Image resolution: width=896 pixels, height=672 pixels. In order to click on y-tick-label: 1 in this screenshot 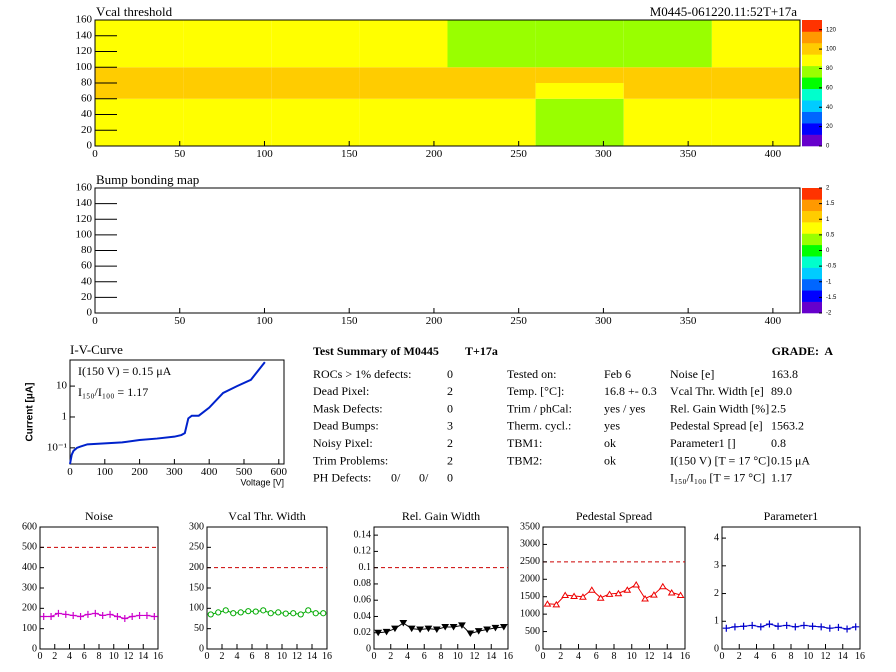, I will do `click(65, 417)`.